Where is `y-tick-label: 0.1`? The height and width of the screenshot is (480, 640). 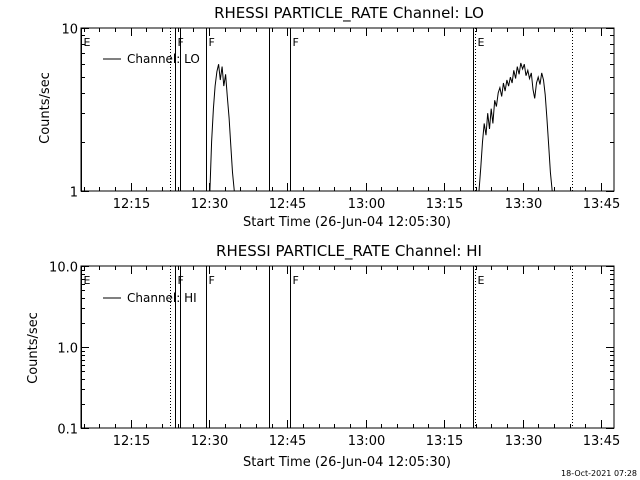 y-tick-label: 0.1 is located at coordinates (67, 430).